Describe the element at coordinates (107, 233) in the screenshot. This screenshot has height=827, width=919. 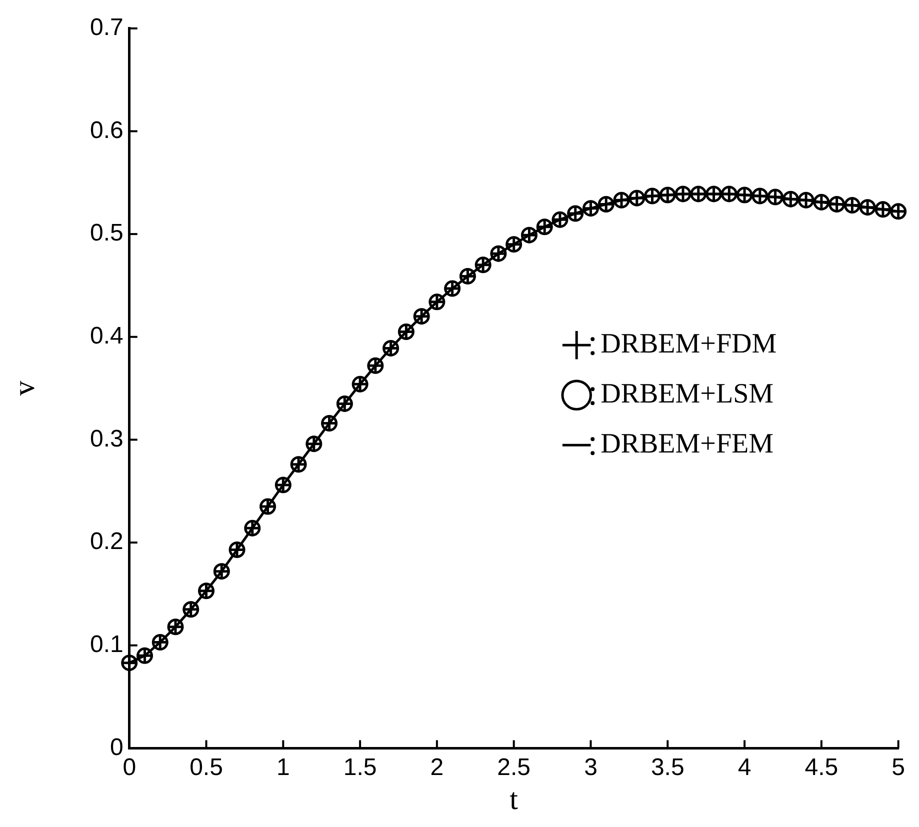
I see `y-tick-label: 0.5` at that location.